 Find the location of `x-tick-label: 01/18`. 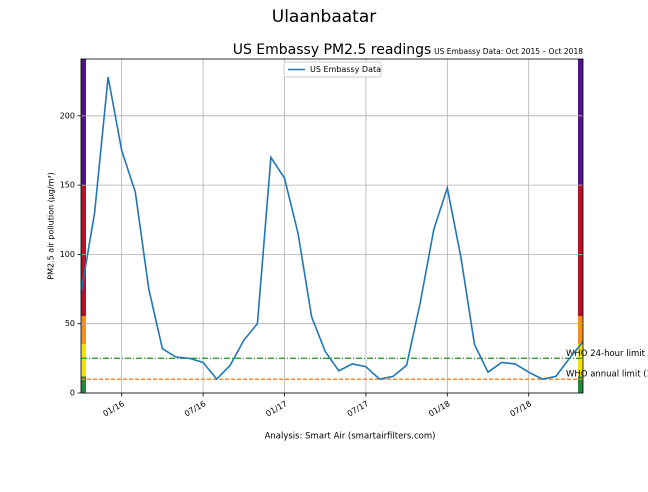

x-tick-label: 01/18 is located at coordinates (439, 408).